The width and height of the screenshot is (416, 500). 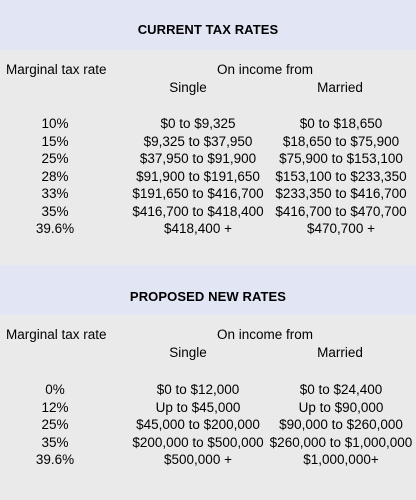 I want to click on married-cell: $153,100 to $233,350, so click(x=341, y=176).